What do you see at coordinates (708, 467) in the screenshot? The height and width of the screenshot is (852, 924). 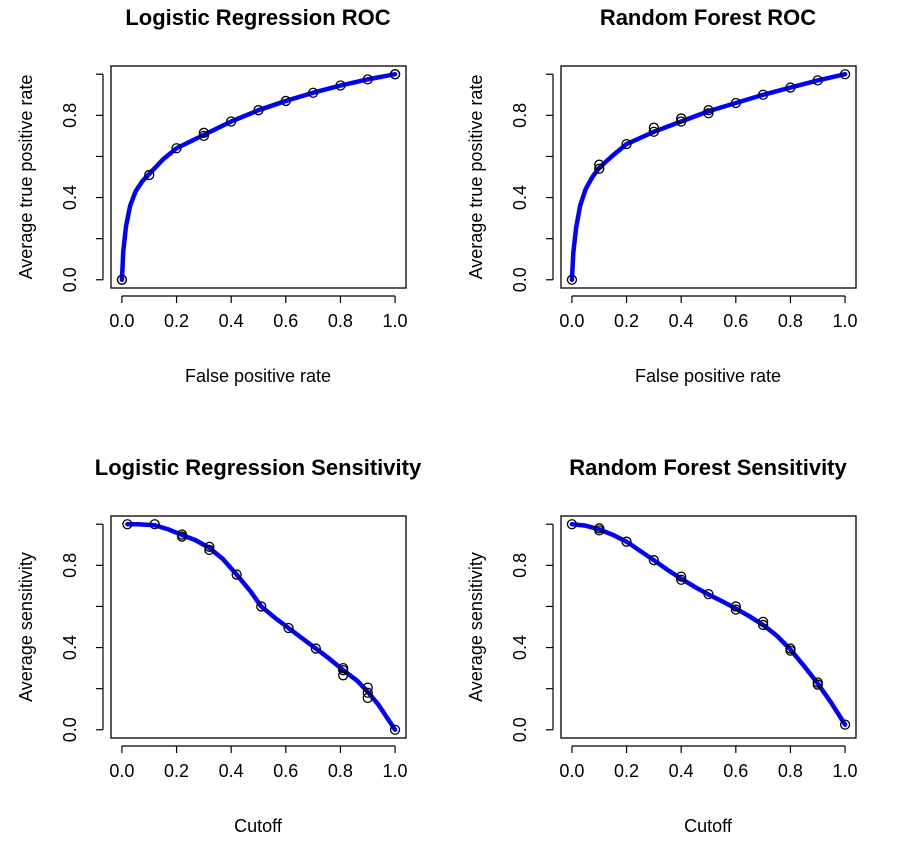 I see `chart-title: Random Forest Sensitivity` at bounding box center [708, 467].